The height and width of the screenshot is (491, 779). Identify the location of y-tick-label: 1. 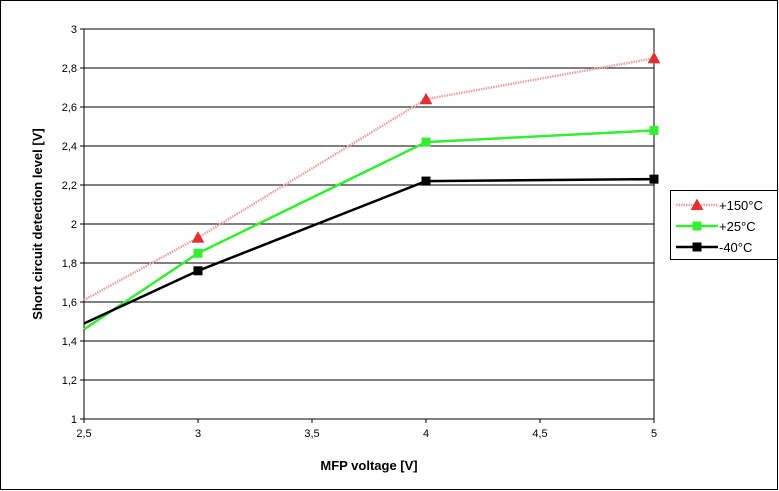
(74, 420).